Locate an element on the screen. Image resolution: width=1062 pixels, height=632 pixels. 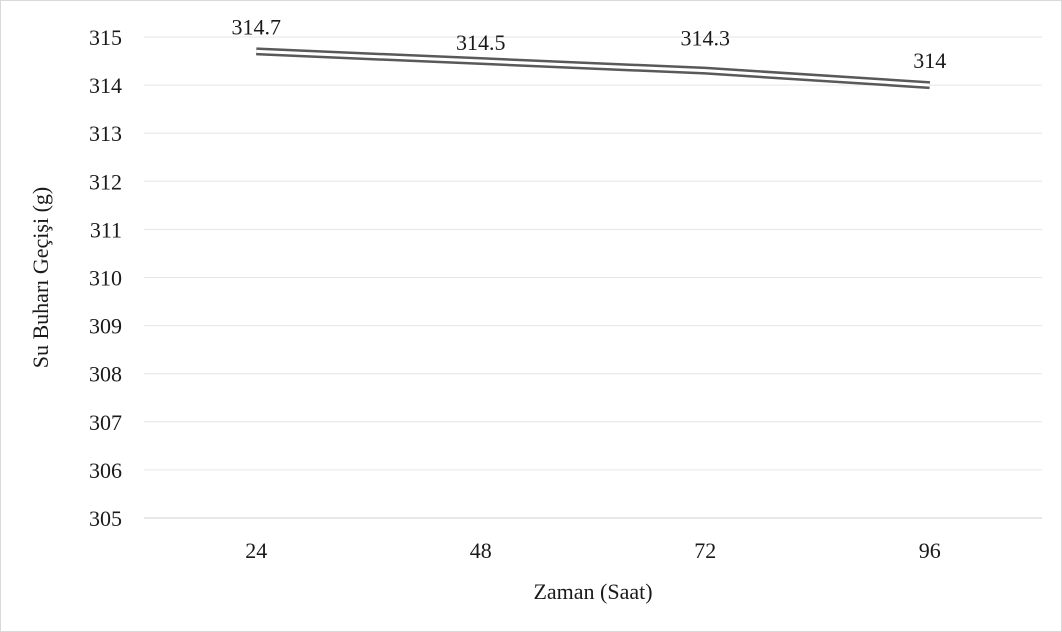
y-axis-title: Su Buharı Geçişi (g) is located at coordinates (40, 277).